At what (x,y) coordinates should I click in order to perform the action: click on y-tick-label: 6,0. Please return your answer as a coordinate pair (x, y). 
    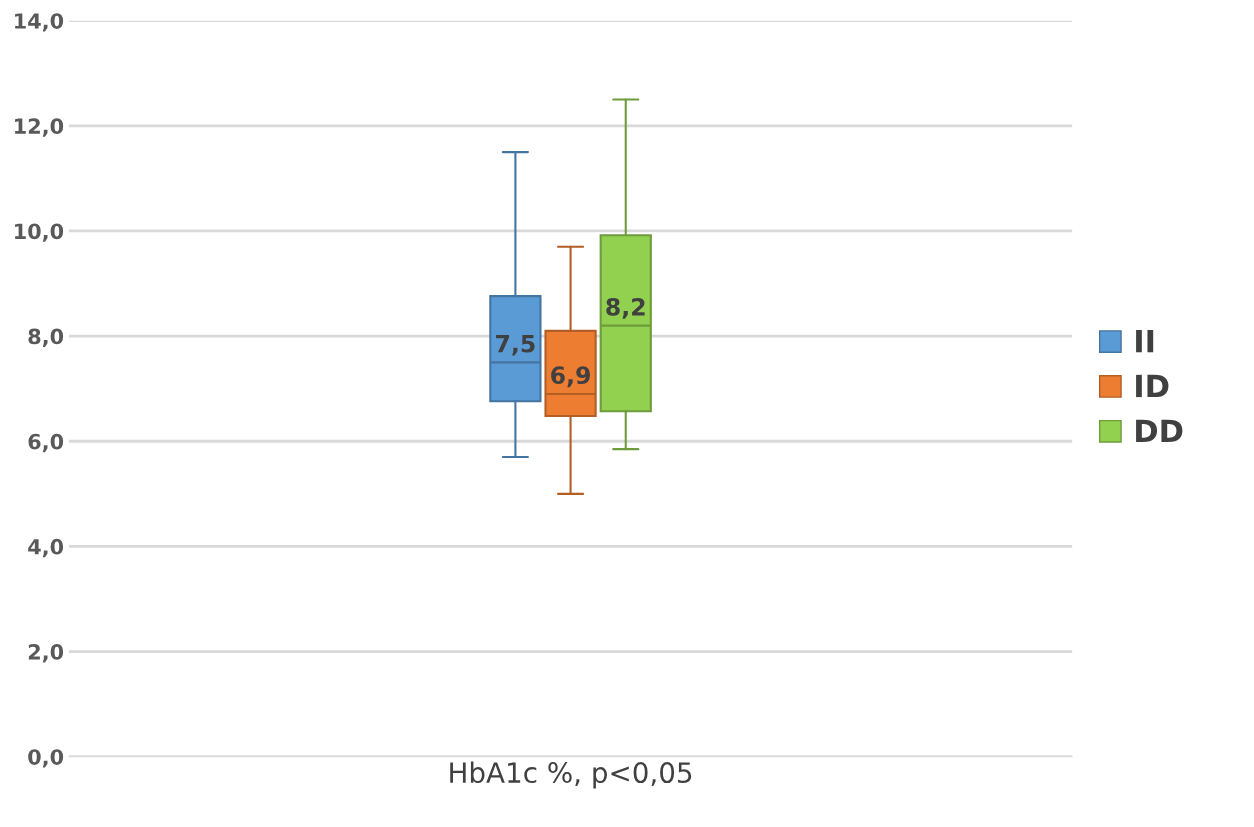
    Looking at the image, I should click on (46, 443).